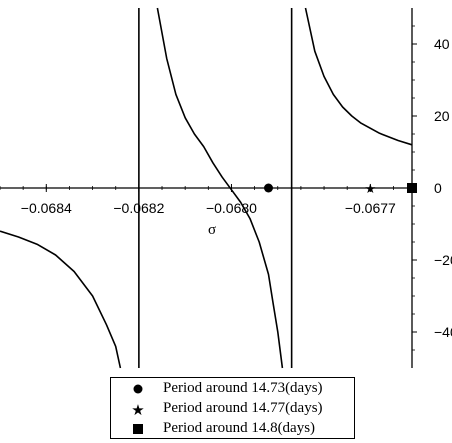 This screenshot has width=452, height=443. I want to click on circle-marker-icon, so click(138, 389).